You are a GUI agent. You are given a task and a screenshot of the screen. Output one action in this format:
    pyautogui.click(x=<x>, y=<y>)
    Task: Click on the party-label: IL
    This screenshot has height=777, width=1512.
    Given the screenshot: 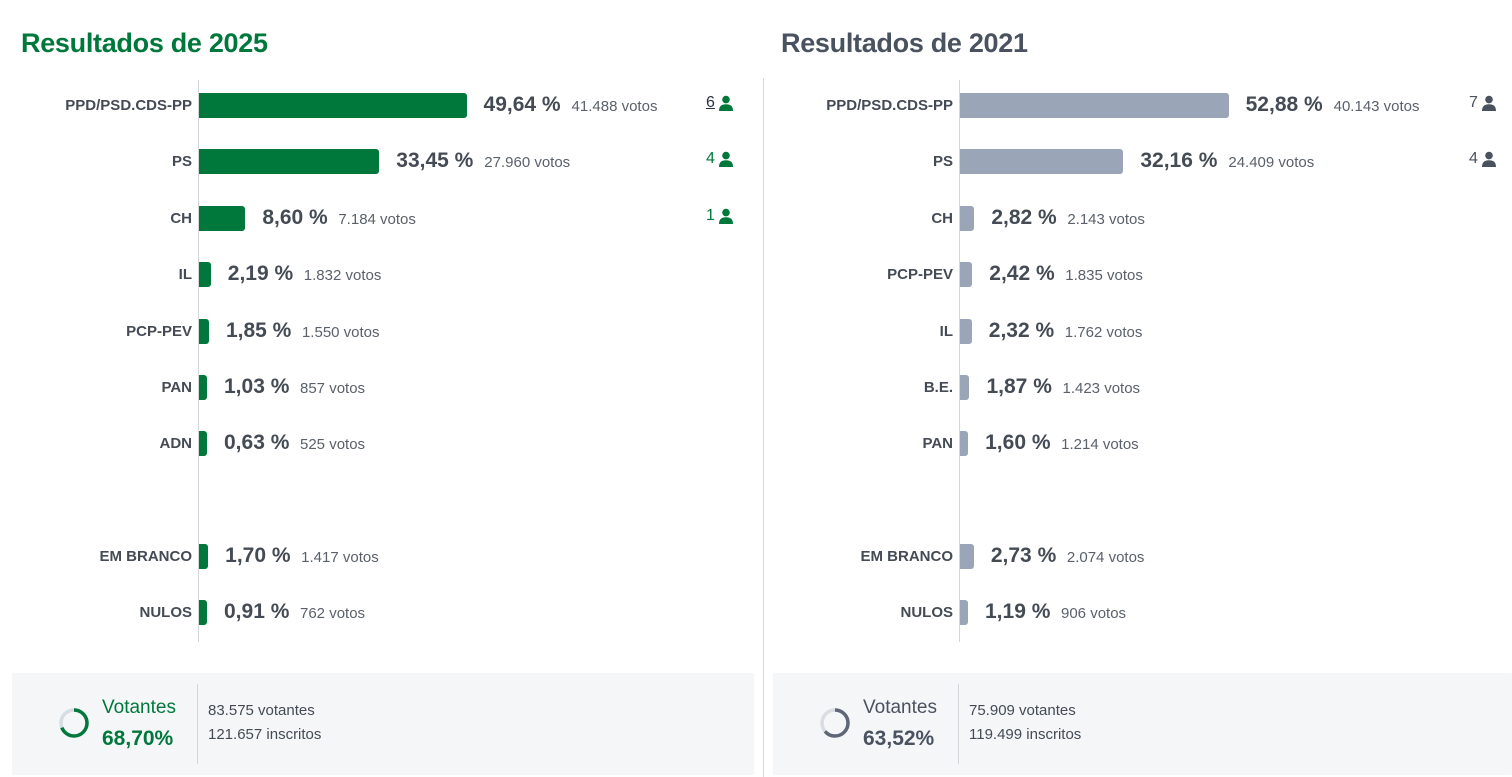 What is the action you would take?
    pyautogui.click(x=185, y=274)
    